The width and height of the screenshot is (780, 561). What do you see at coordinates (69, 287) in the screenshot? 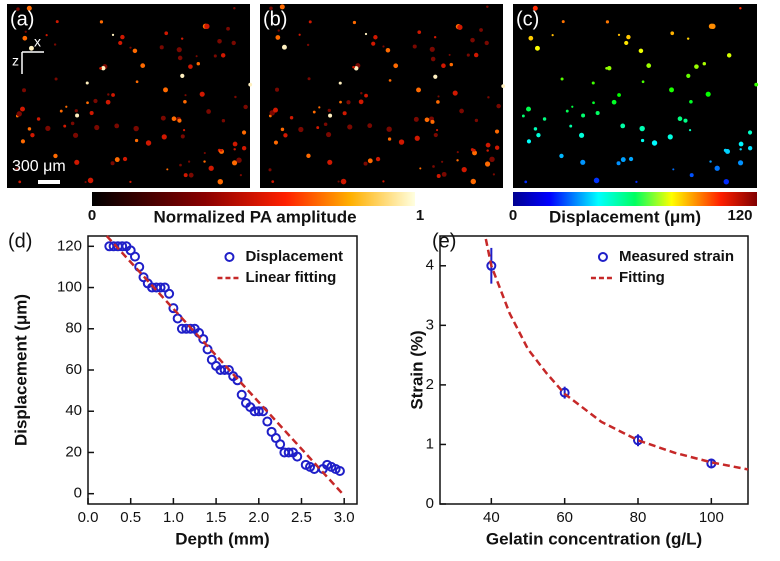
I see `y-tick-label: 100` at bounding box center [69, 287].